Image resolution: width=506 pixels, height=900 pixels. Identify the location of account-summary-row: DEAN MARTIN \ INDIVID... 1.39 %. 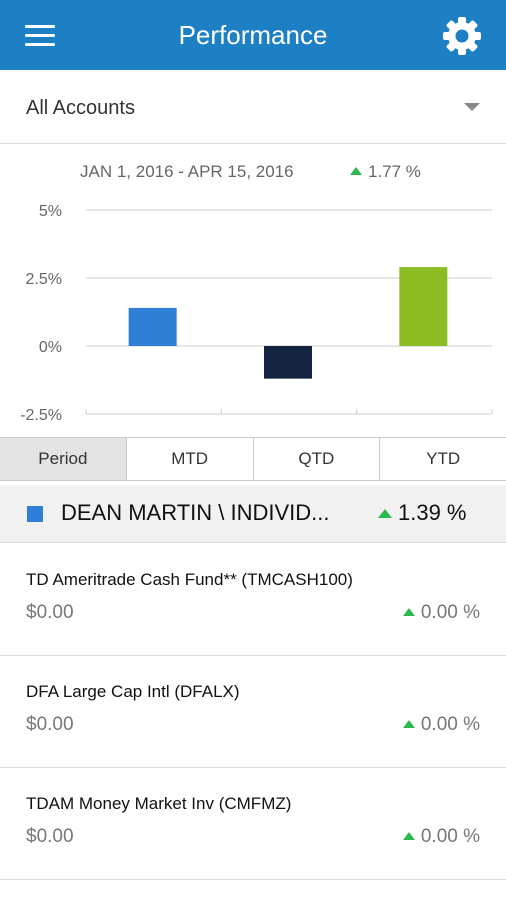
(253, 514).